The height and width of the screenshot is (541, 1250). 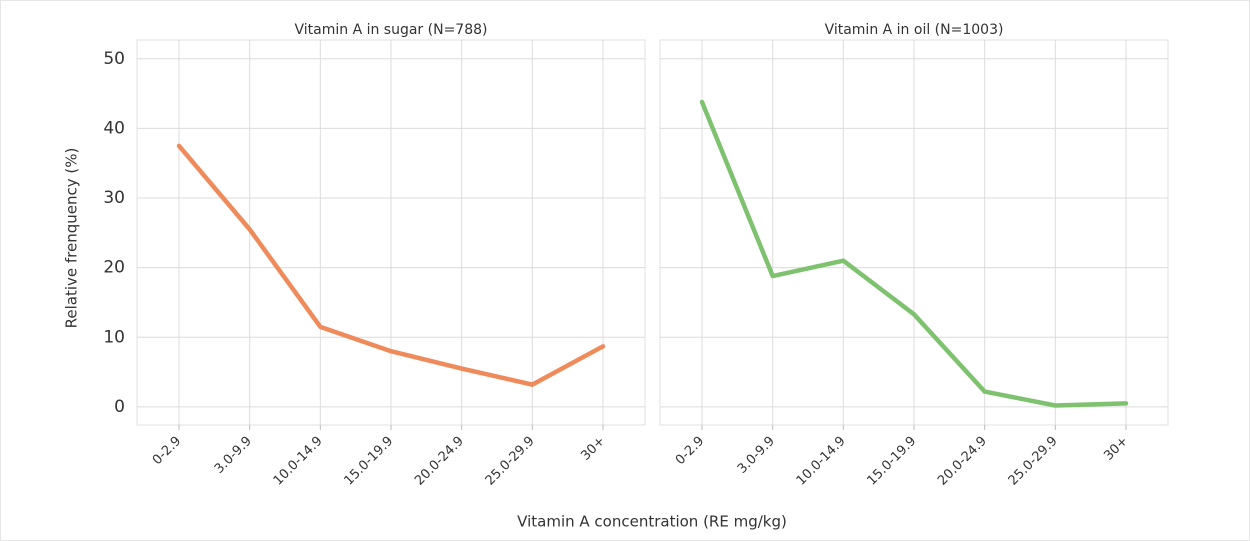 I want to click on x-axis-label: Vitamin A concentration (RE mg/kg), so click(x=652, y=522).